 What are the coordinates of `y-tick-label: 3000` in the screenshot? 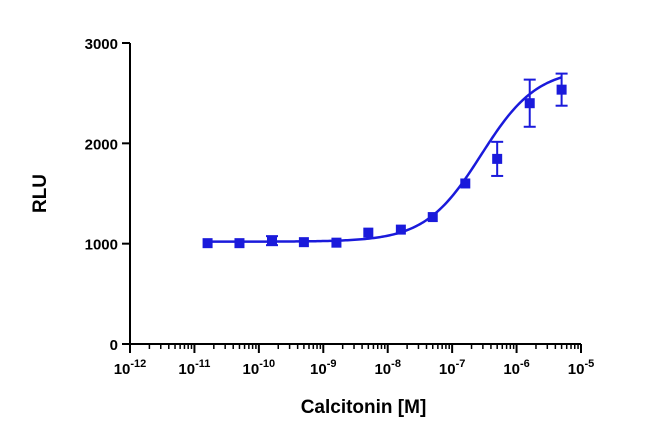 It's located at (101, 44).